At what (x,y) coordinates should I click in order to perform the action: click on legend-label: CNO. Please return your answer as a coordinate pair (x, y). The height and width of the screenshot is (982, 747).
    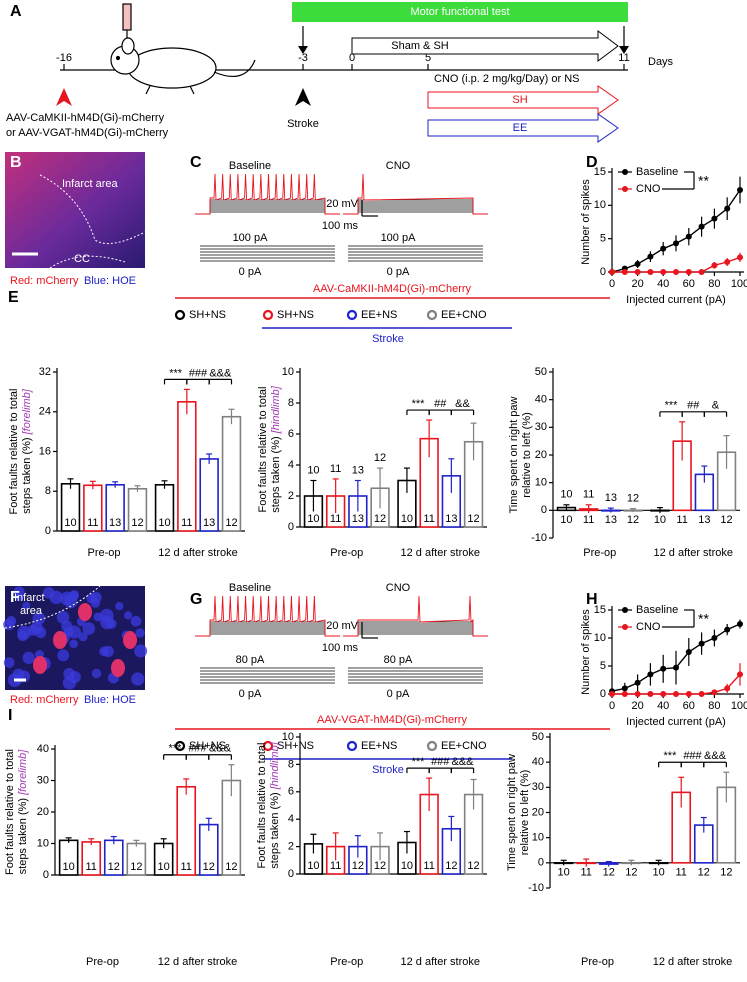
    Looking at the image, I should click on (648, 627).